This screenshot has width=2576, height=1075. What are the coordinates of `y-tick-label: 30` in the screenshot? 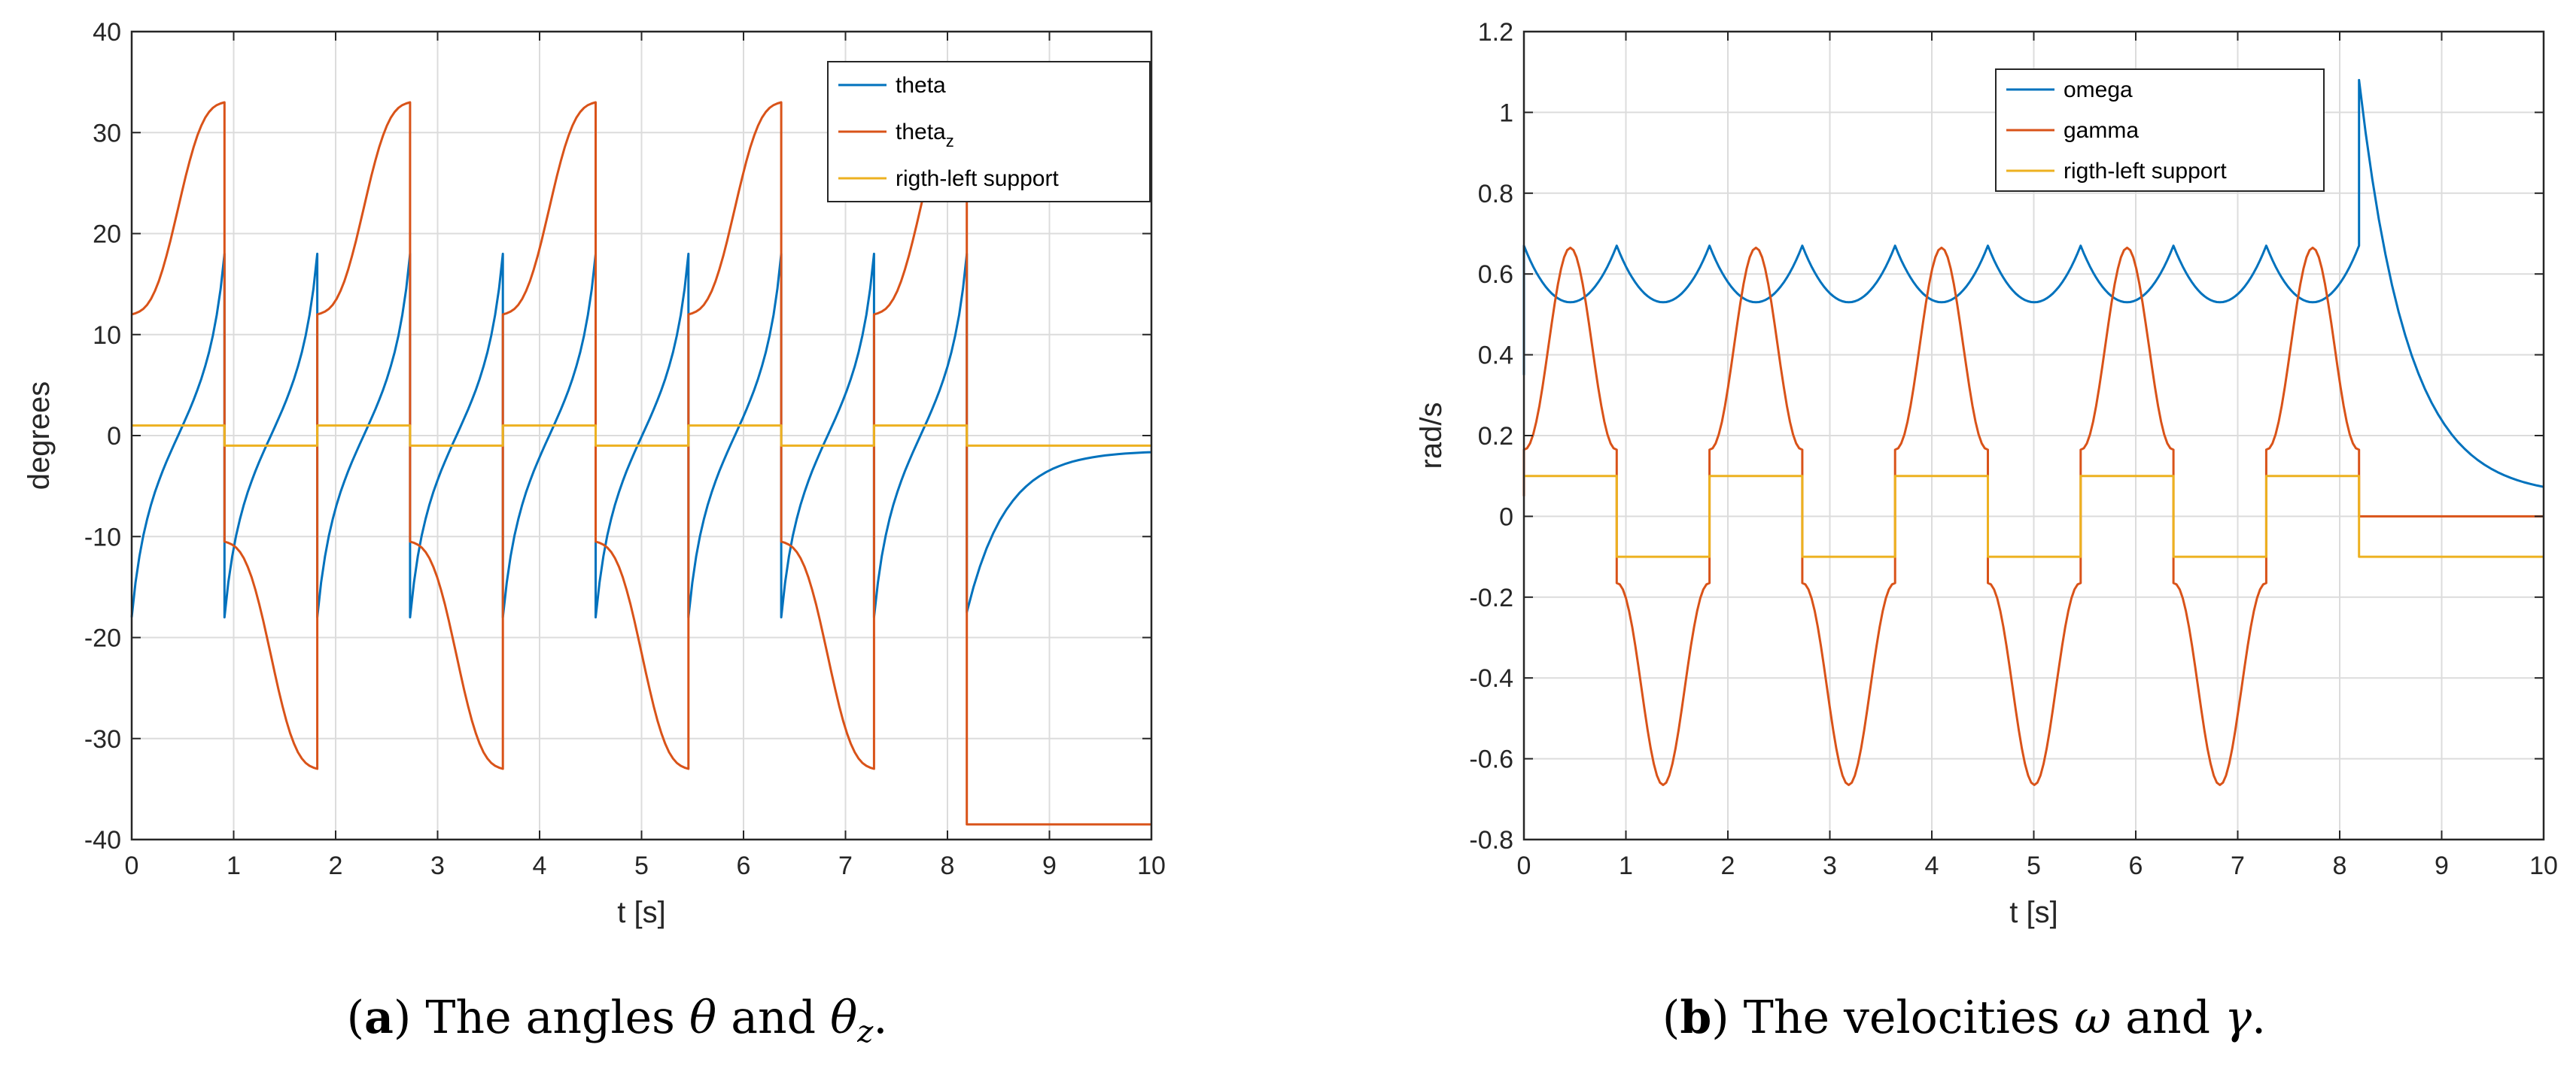 It's located at (107, 133).